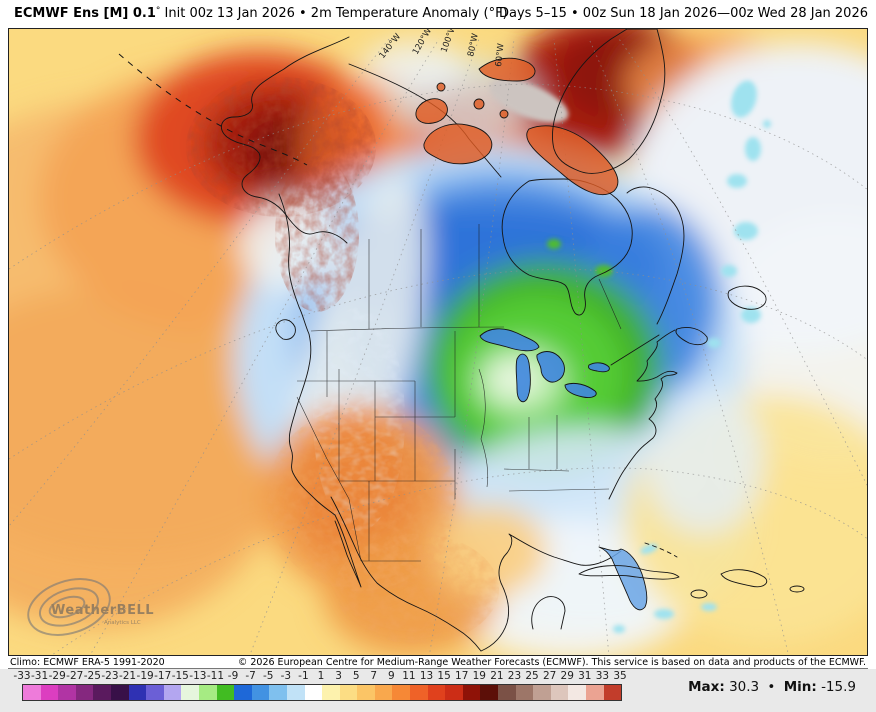  Describe the element at coordinates (180, 676) in the screenshot. I see `colorbar-tick: -15` at that location.